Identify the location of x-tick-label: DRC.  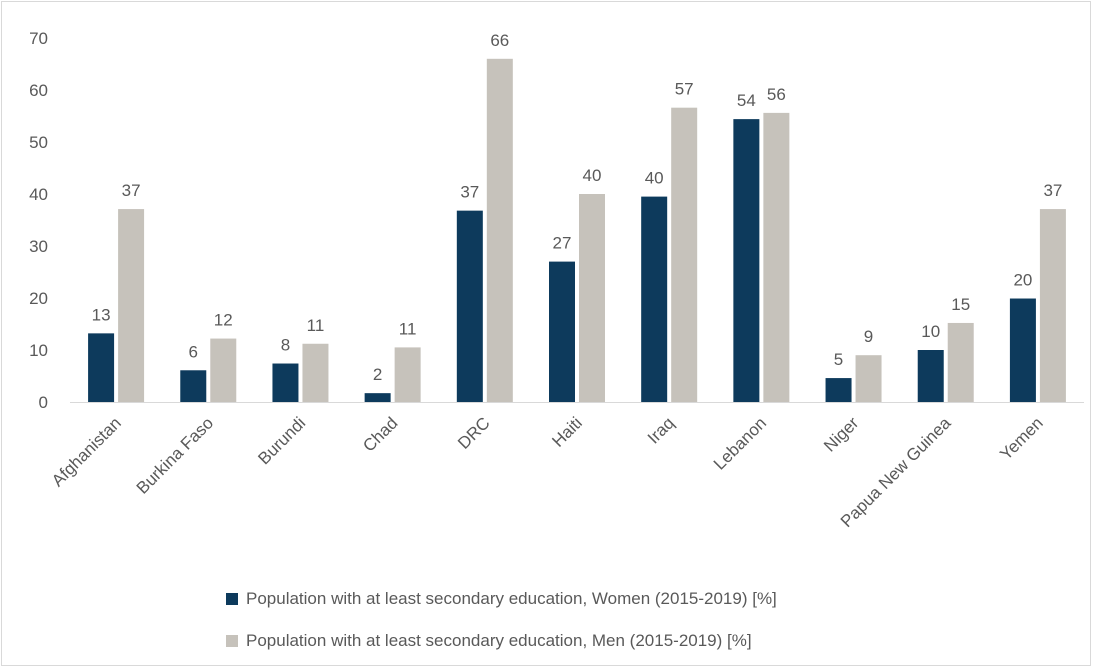
(473, 432).